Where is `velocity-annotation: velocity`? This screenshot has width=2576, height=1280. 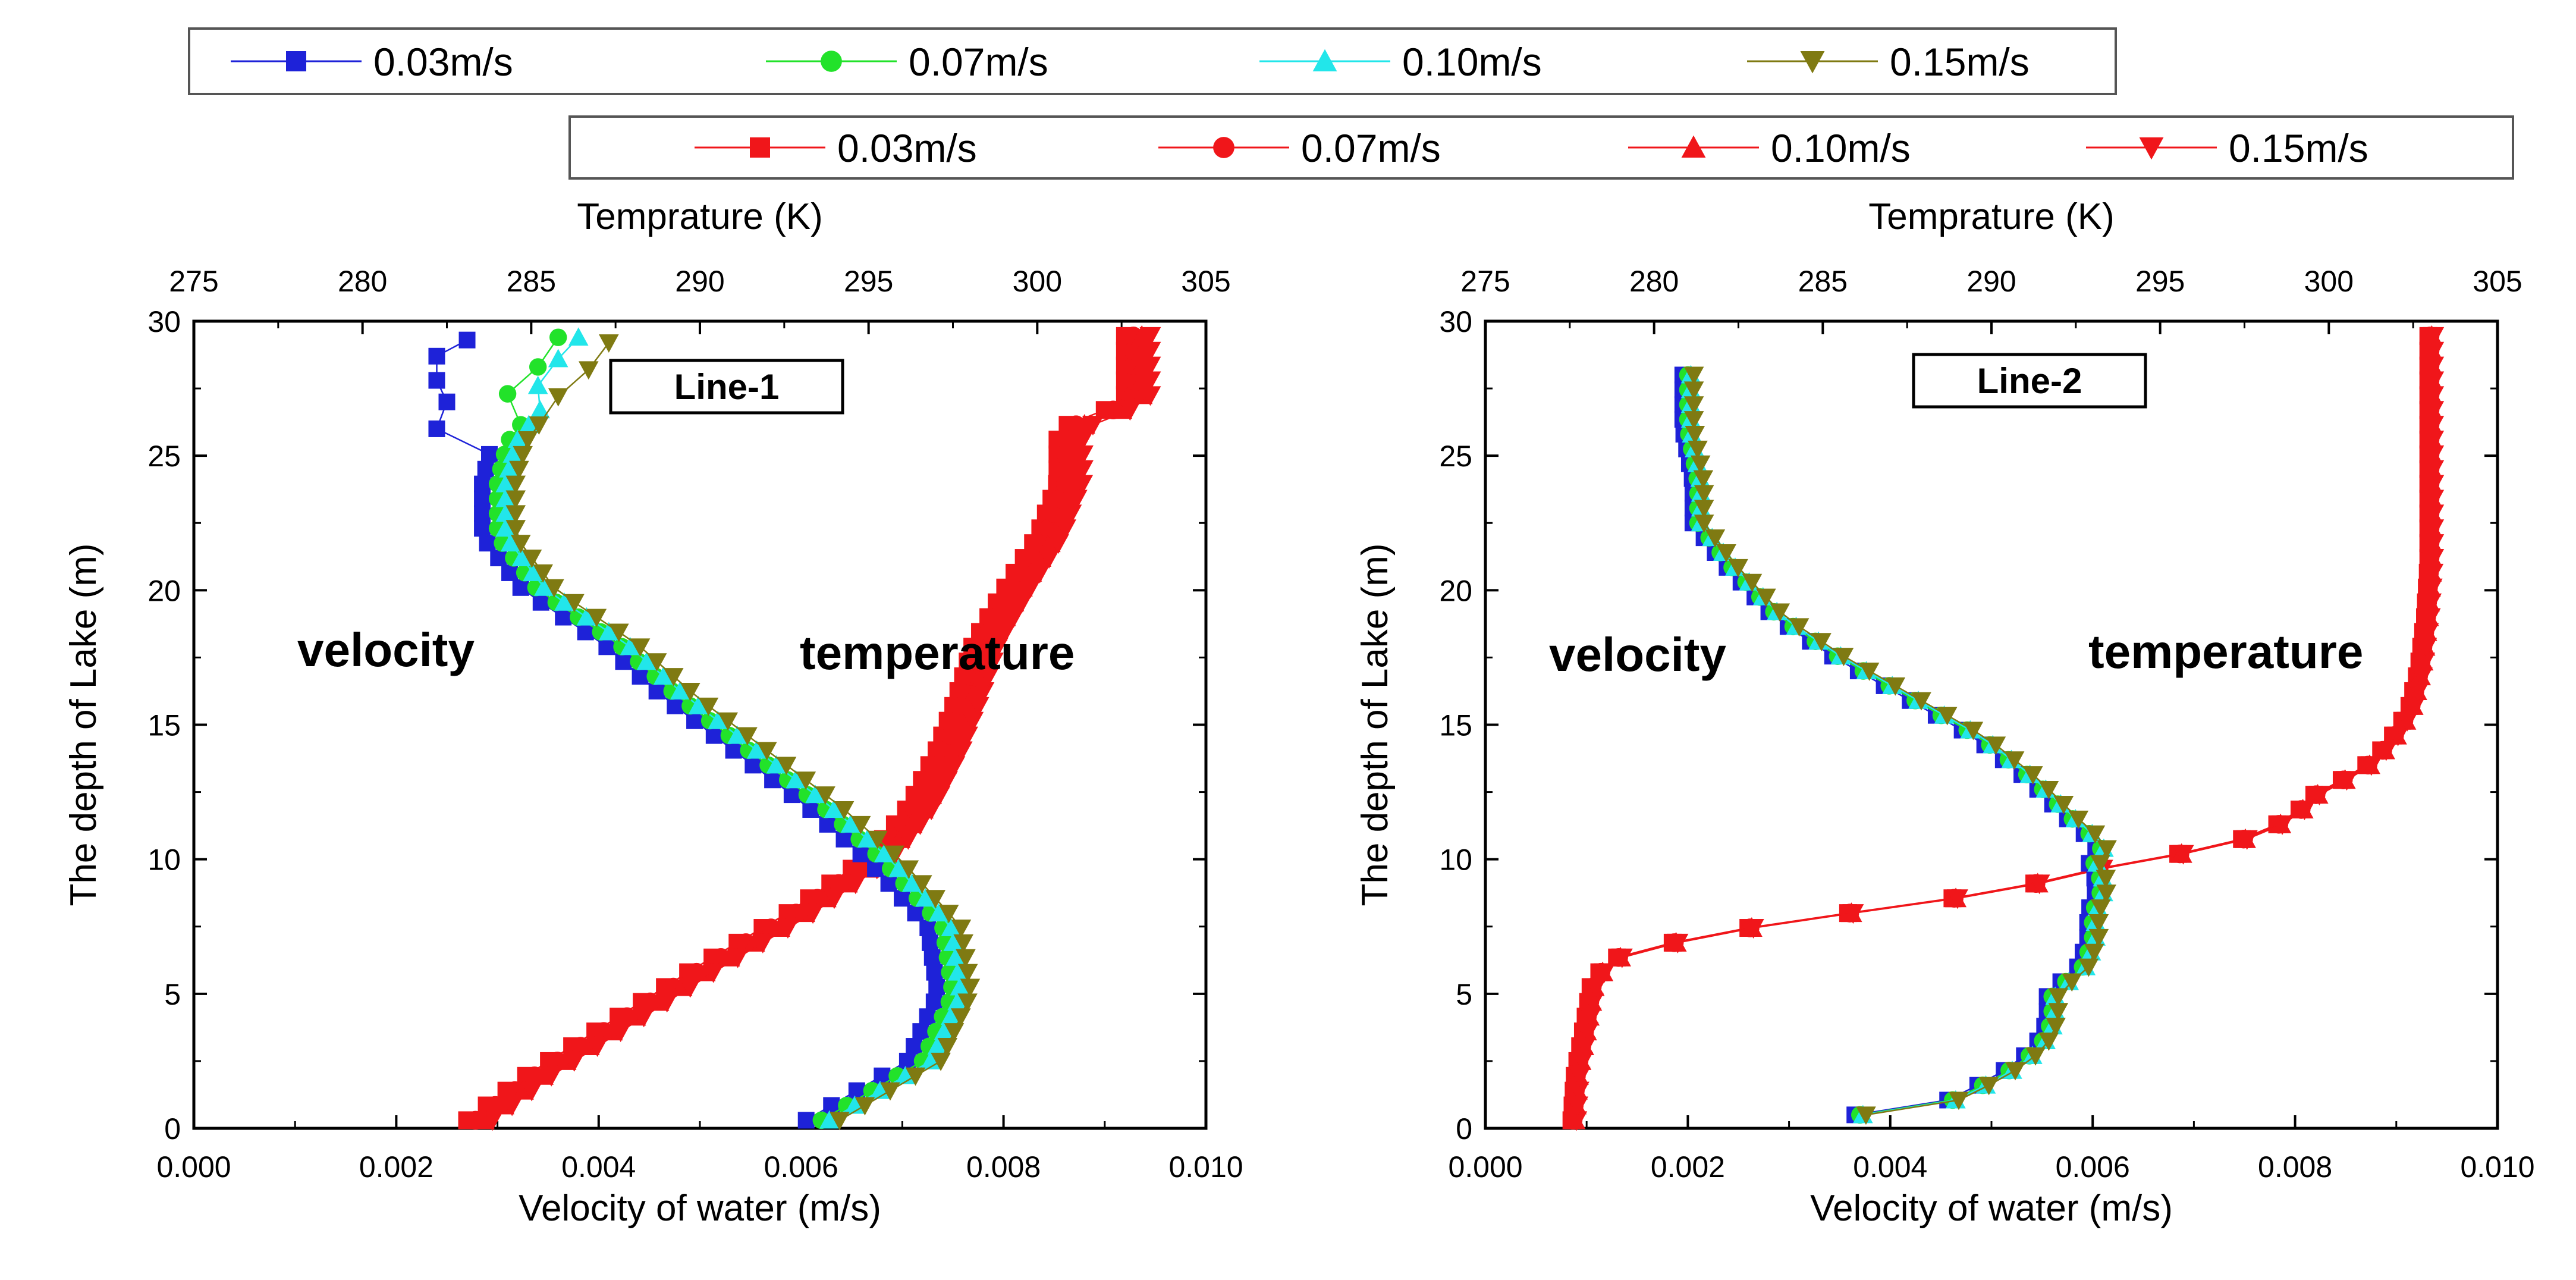 velocity-annotation: velocity is located at coordinates (386, 649).